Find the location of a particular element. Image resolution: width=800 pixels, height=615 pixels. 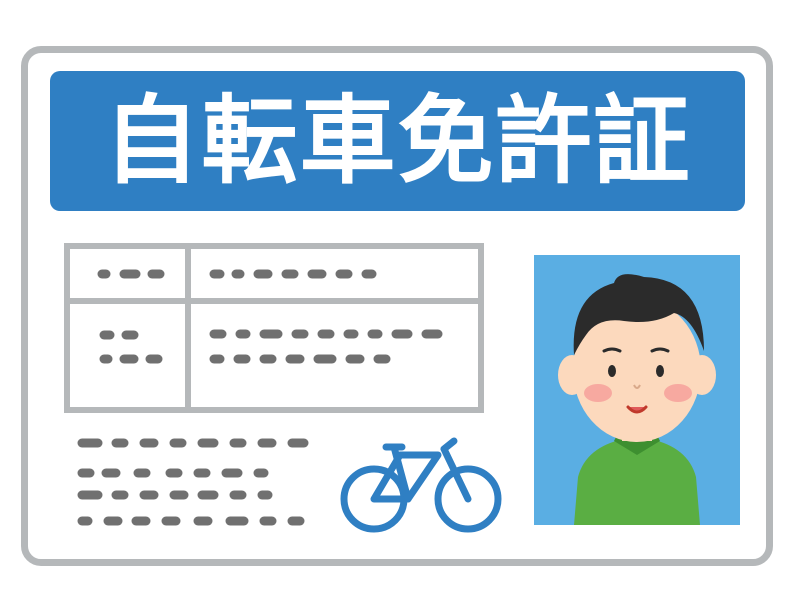

license-title: 自転車免許証 is located at coordinates (397, 141).